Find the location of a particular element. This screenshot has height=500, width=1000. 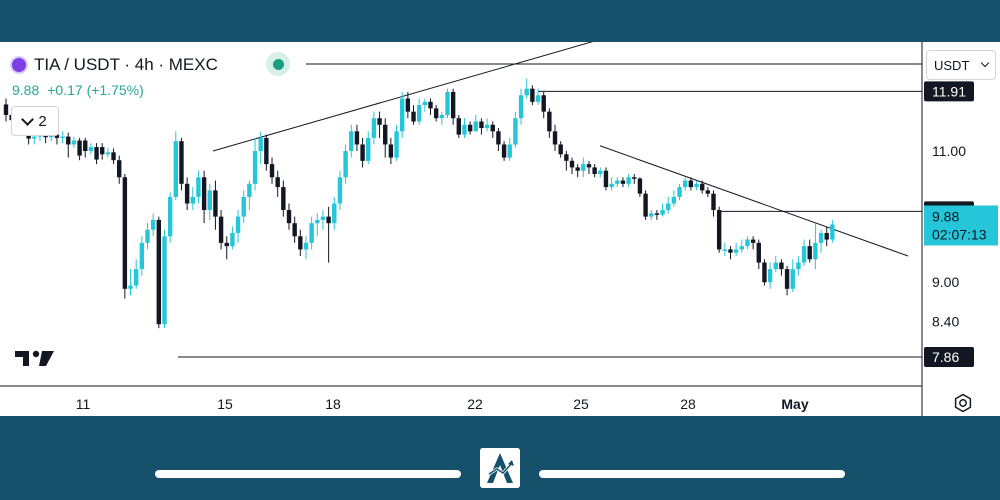

x-tick-label-5: 28 is located at coordinates (688, 404).